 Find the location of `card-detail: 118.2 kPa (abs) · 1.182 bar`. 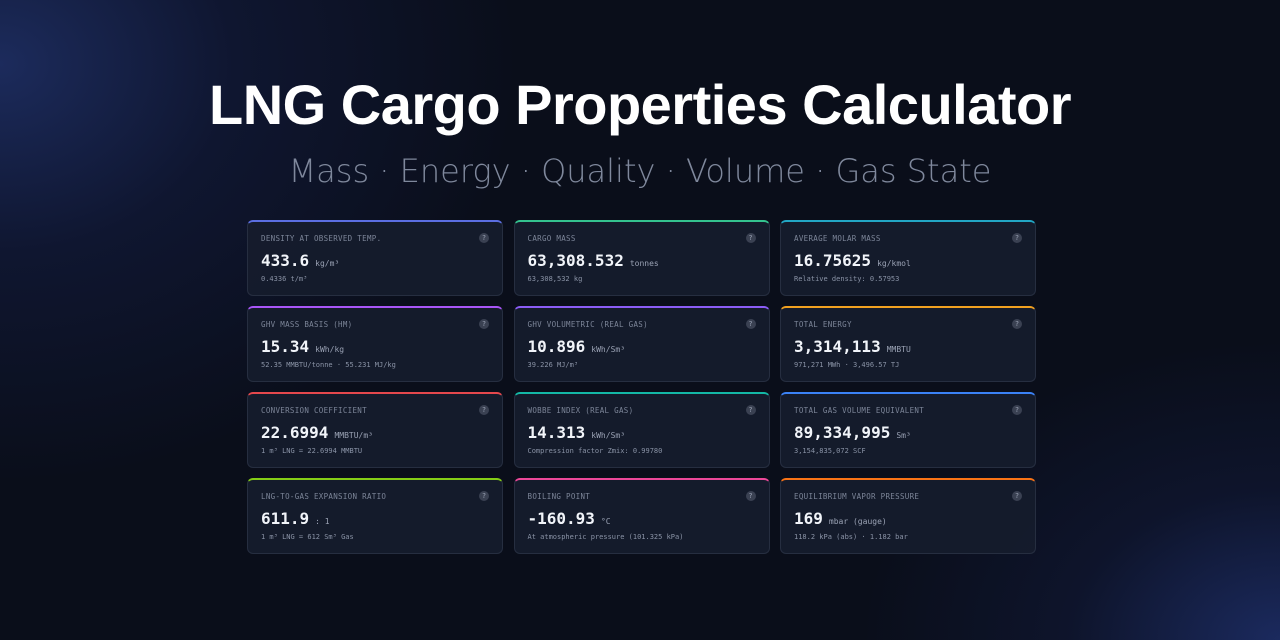

card-detail: 118.2 kPa (abs) · 1.182 bar is located at coordinates (851, 537).